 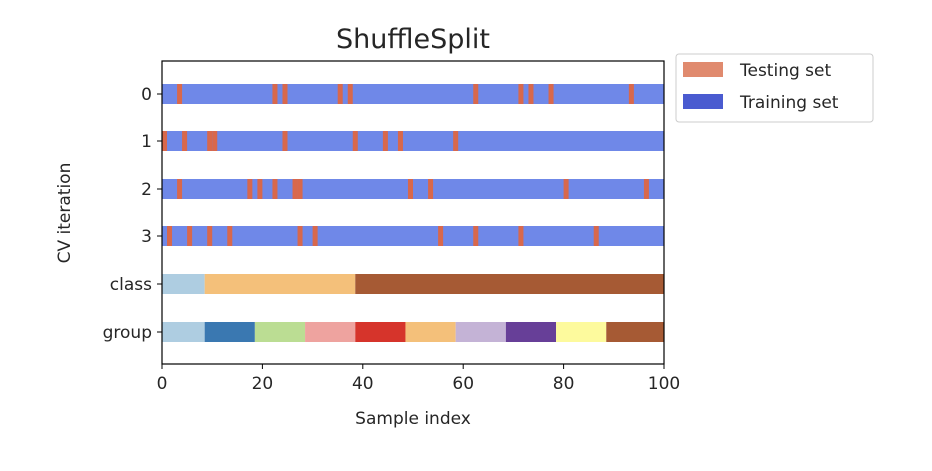 What do you see at coordinates (363, 384) in the screenshot?
I see `x-tick-label: 40` at bounding box center [363, 384].